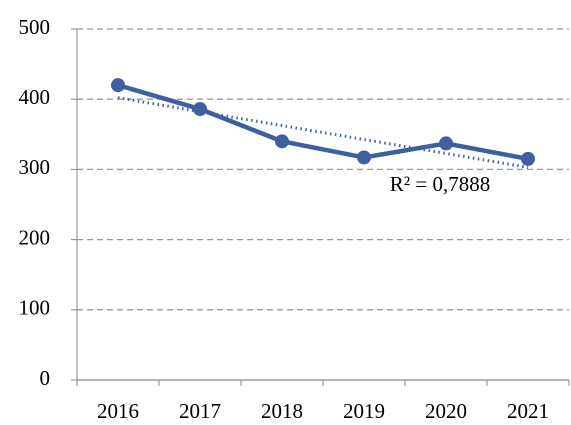 Image resolution: width=571 pixels, height=425 pixels. Describe the element at coordinates (35, 237) in the screenshot. I see `y-tick-label: 200` at that location.